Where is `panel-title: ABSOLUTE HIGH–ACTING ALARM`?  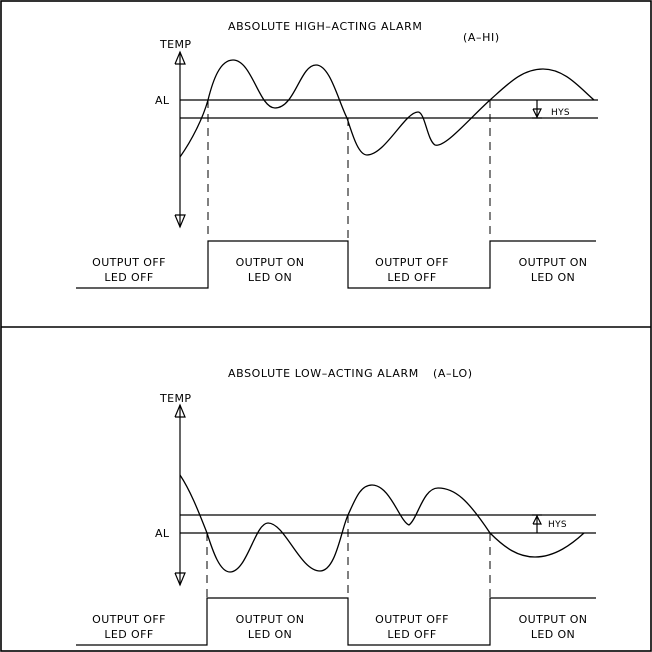 panel-title: ABSOLUTE HIGH–ACTING ALARM is located at coordinates (325, 26).